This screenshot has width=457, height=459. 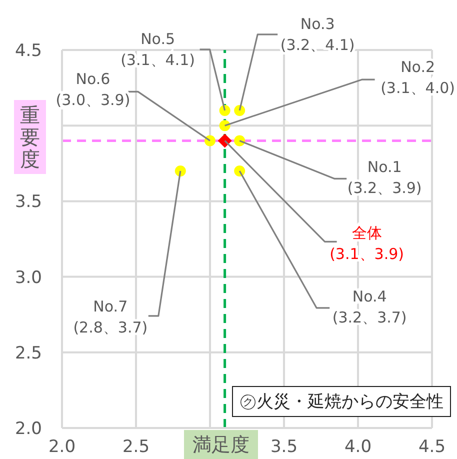 What do you see at coordinates (432, 447) in the screenshot?
I see `x-tick-label: 4.5` at bounding box center [432, 447].